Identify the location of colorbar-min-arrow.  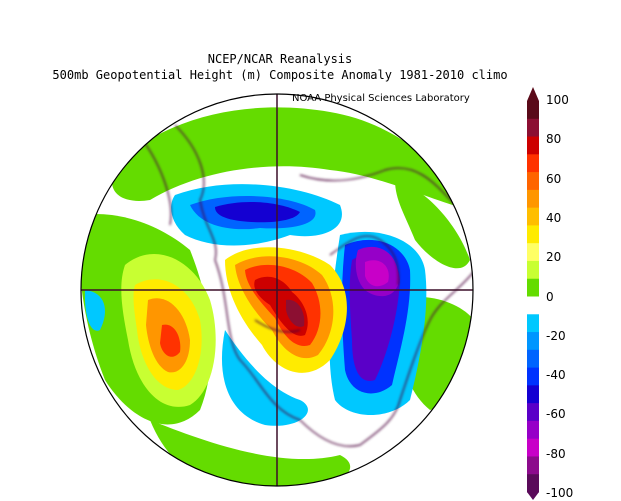
(533, 496).